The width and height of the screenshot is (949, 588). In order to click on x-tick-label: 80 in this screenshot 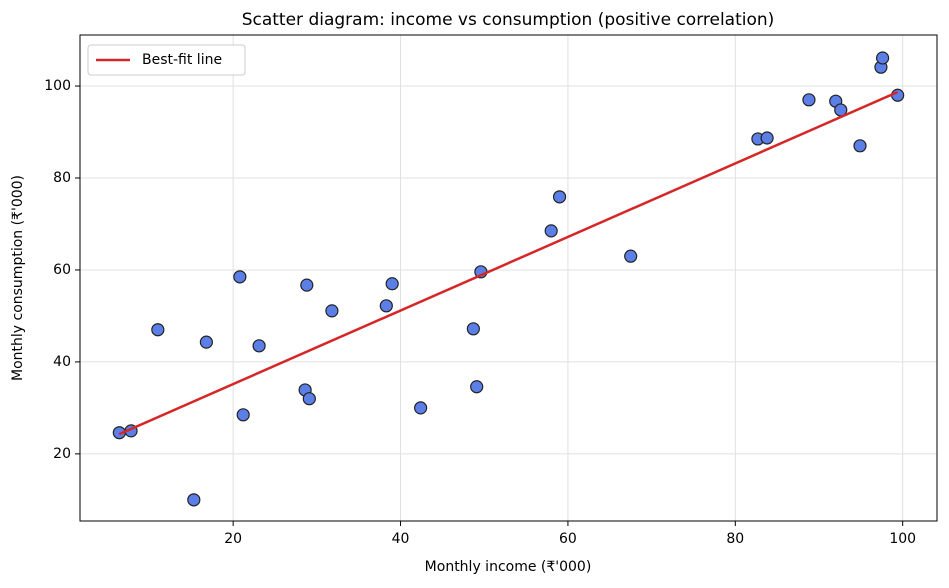, I will do `click(735, 539)`.